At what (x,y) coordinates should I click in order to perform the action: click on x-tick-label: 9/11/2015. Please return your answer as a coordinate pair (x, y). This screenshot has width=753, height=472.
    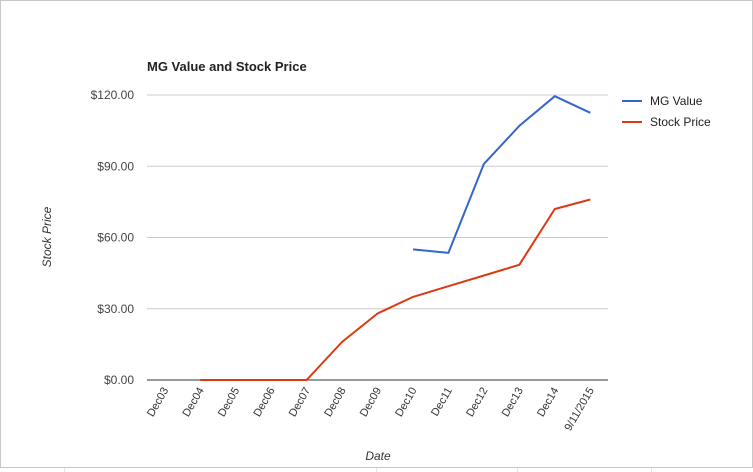
    Looking at the image, I should click on (579, 410).